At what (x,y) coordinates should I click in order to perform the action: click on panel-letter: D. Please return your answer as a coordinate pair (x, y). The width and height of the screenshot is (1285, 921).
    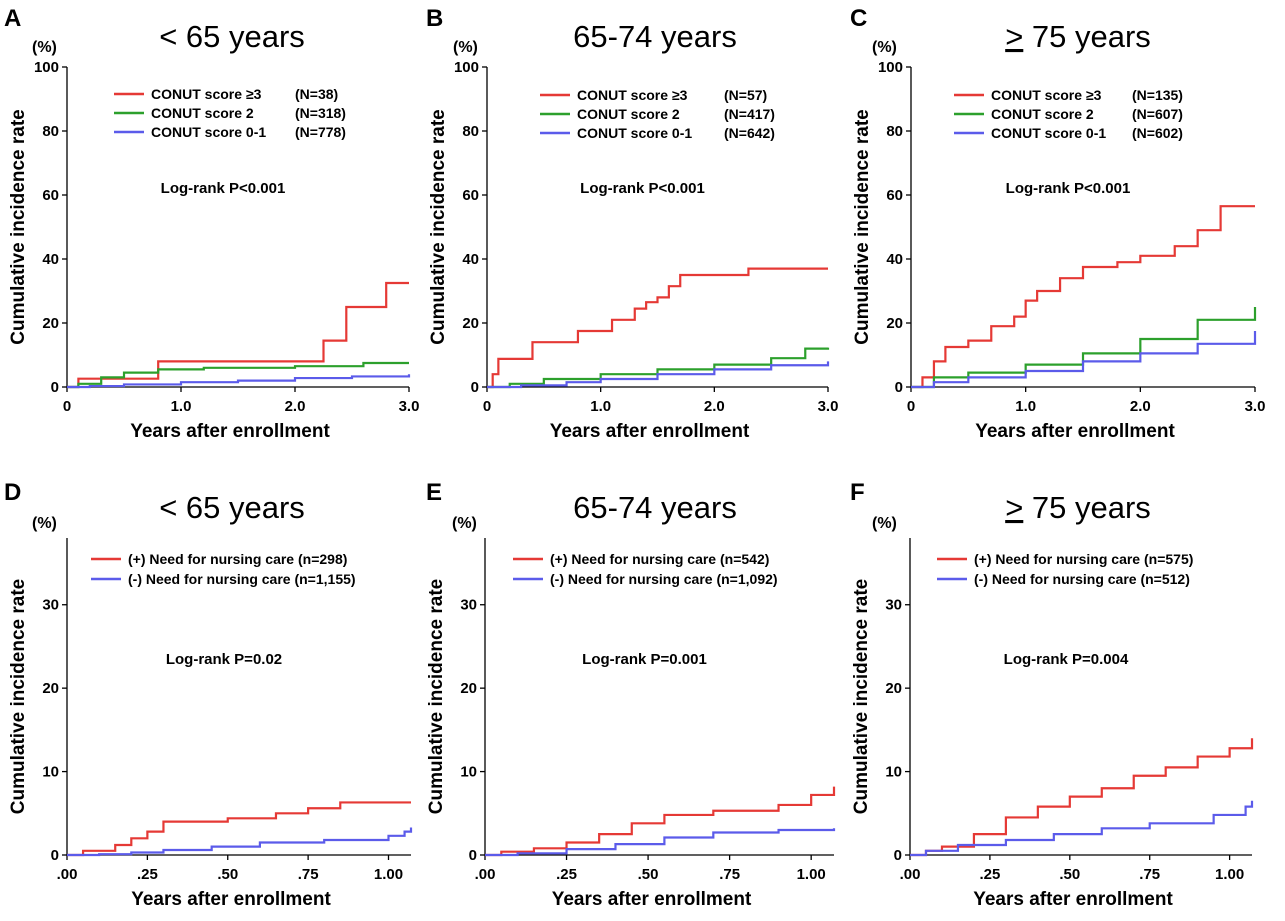
    Looking at the image, I should click on (12, 492).